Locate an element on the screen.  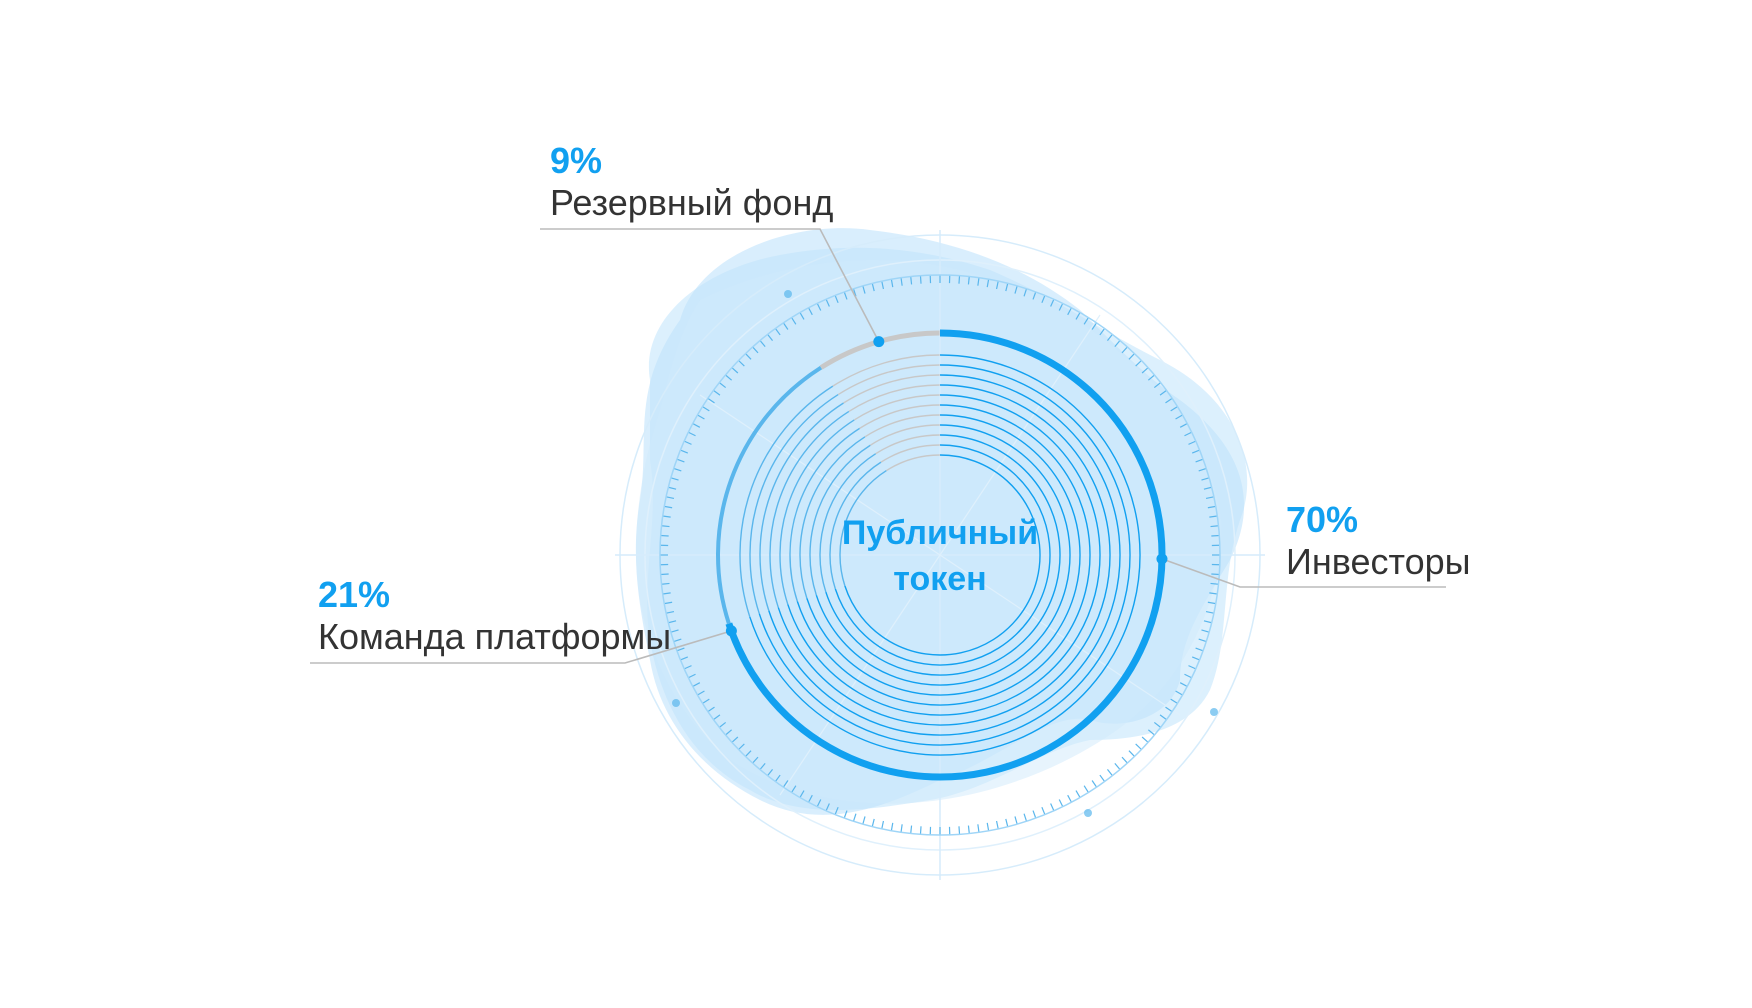
reserve-leader is located at coordinates (710, 285).